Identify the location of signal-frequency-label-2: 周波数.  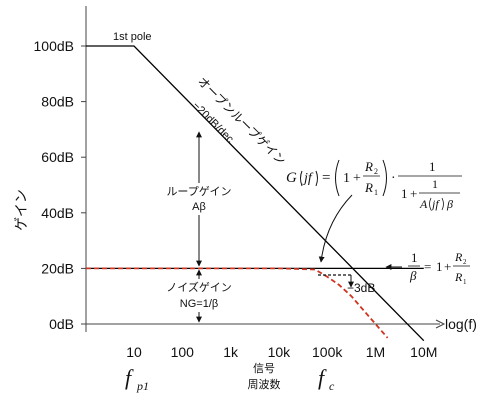
(264, 384).